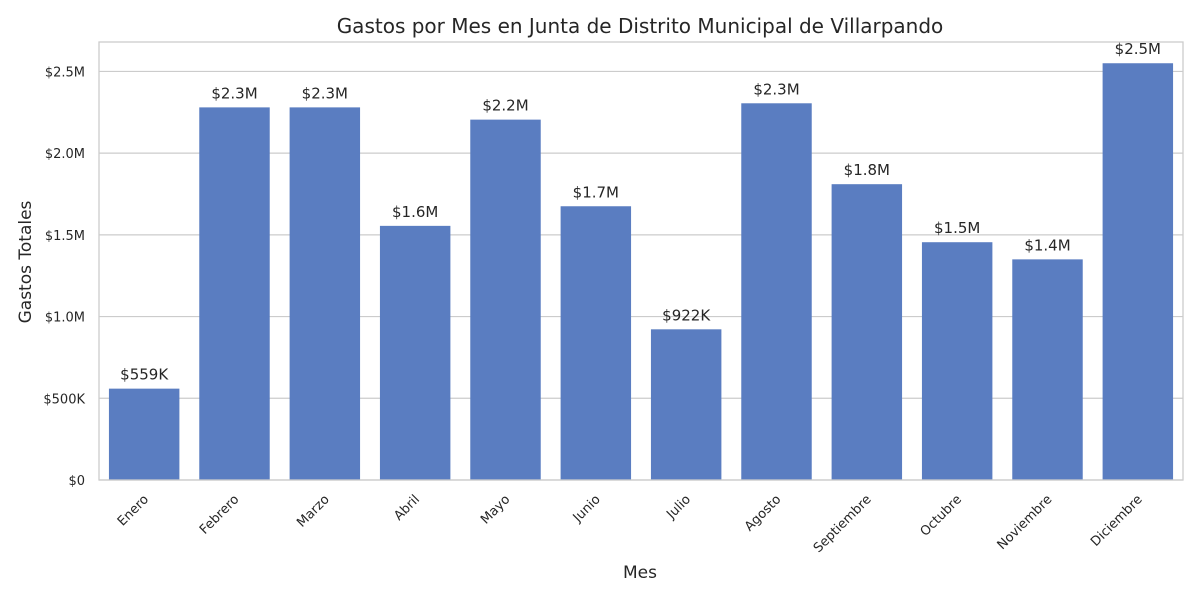  I want to click on x-tick-label: Abril, so click(407, 508).